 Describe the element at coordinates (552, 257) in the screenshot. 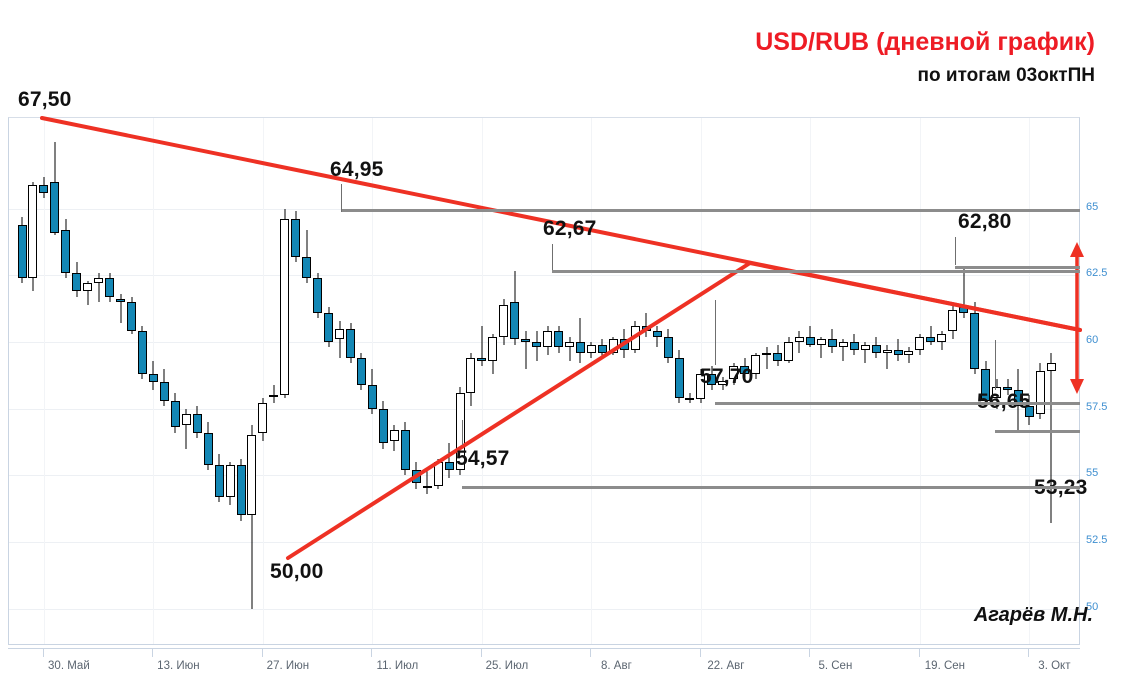

I see `level-62-67-tick` at that location.